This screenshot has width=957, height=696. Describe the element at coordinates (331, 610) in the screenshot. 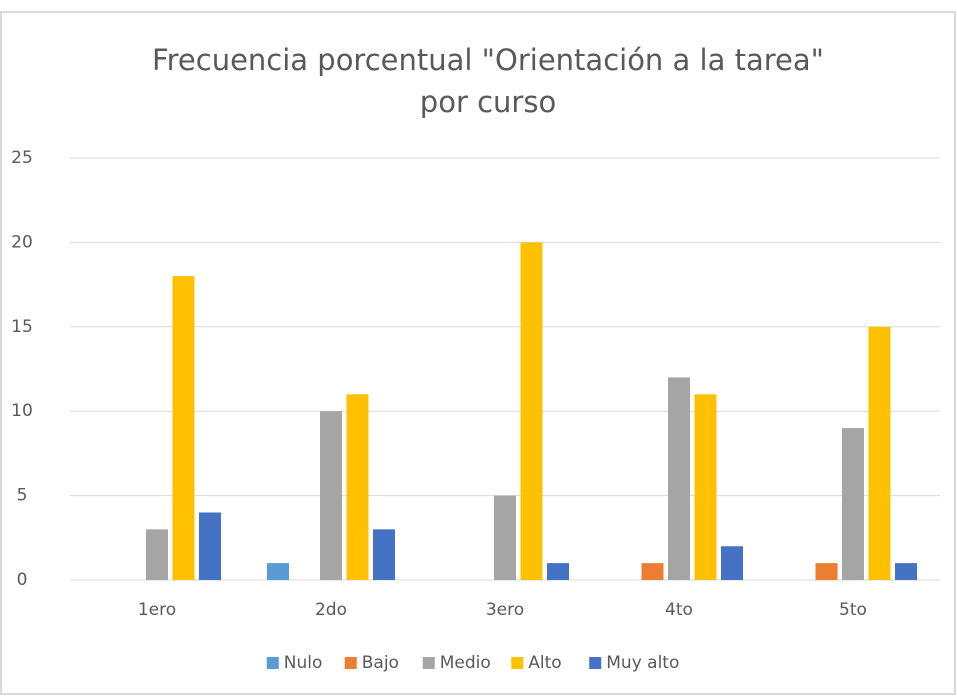

I see `x-tick-label: 2do` at that location.